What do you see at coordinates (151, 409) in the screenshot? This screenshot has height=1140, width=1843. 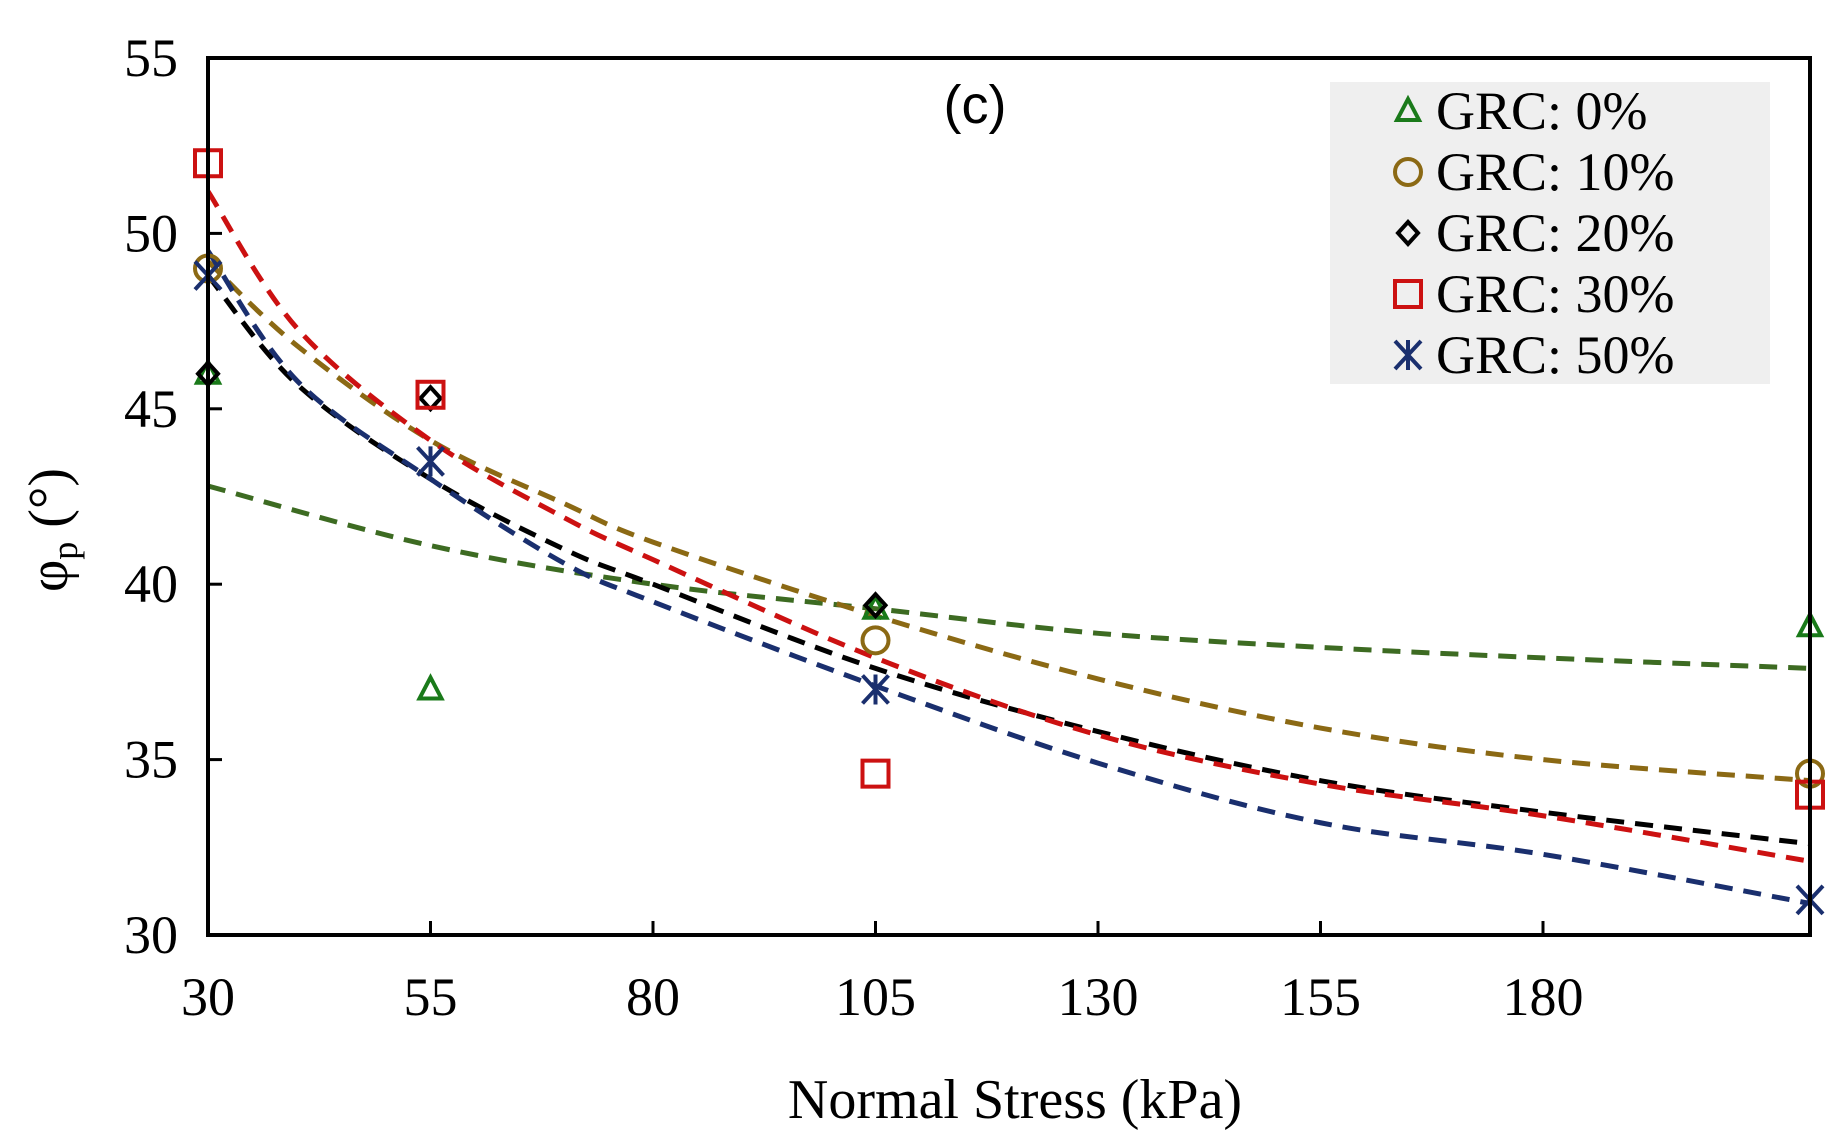 I see `y-tick-label-45: 45` at bounding box center [151, 409].